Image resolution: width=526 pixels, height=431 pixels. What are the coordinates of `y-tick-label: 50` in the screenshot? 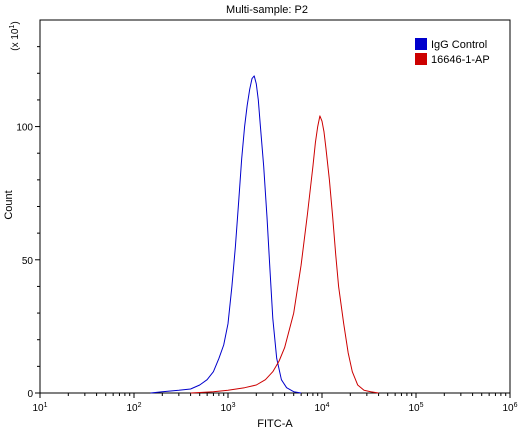 It's located at (28, 261).